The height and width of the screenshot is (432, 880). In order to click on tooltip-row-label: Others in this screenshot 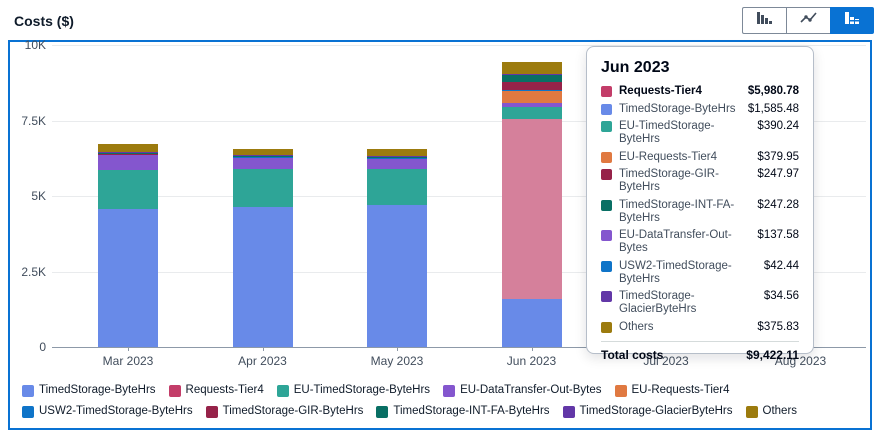, I will do `click(636, 326)`.